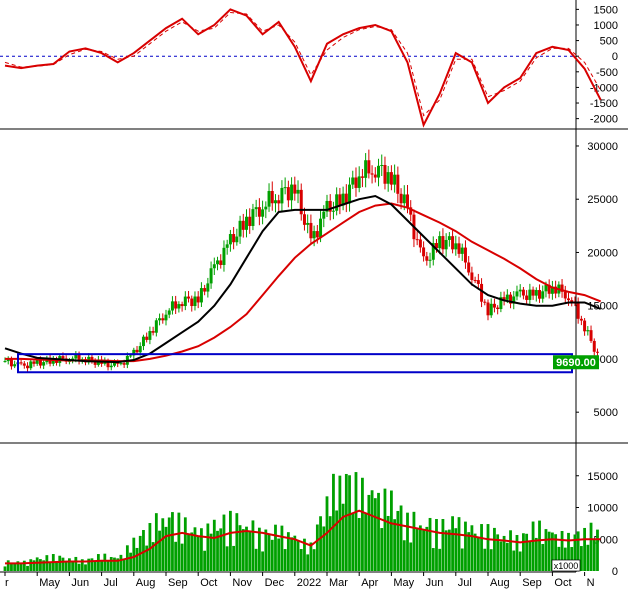 This screenshot has width=628, height=589. Describe the element at coordinates (604, 120) in the screenshot. I see `y-tick-label: -2000` at that location.